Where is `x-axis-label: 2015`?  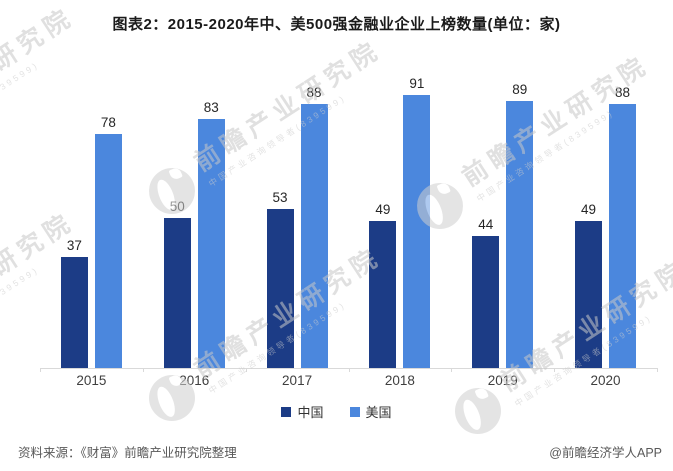 x-axis-label: 2015 is located at coordinates (91, 380).